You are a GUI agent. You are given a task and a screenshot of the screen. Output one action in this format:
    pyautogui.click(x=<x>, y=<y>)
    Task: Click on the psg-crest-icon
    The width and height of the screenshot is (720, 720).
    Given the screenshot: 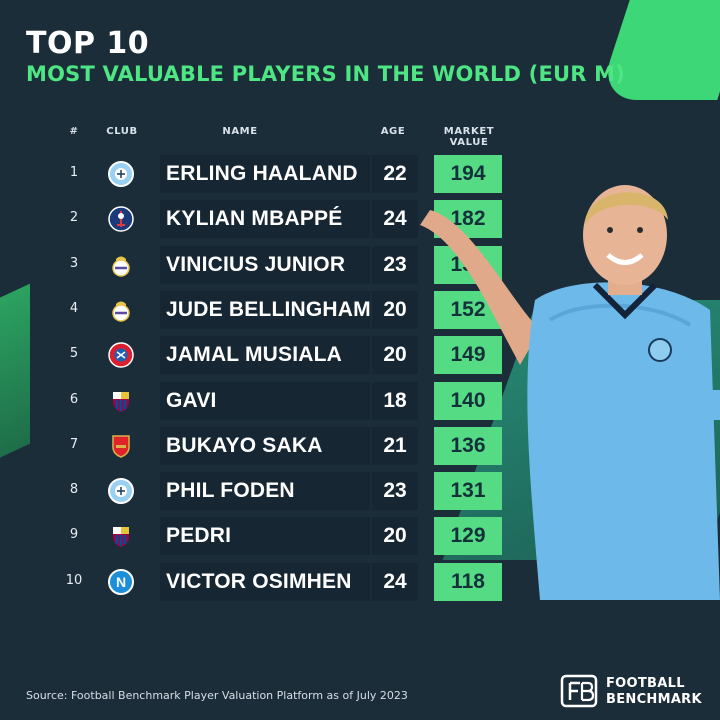 What is the action you would take?
    pyautogui.click(x=121, y=219)
    